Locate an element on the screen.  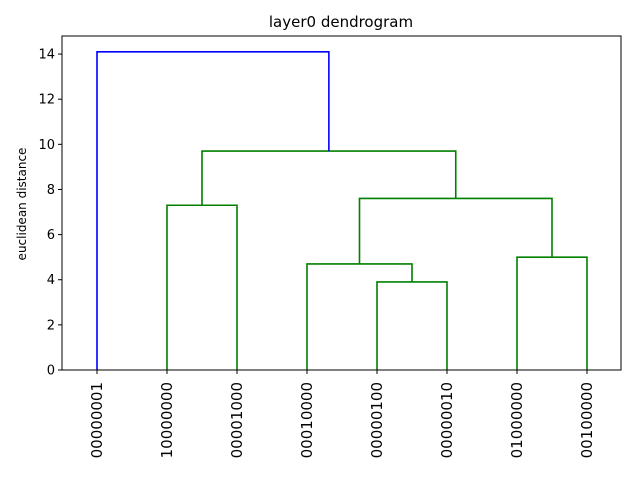
leaf-label: 00100000 is located at coordinates (587, 420).